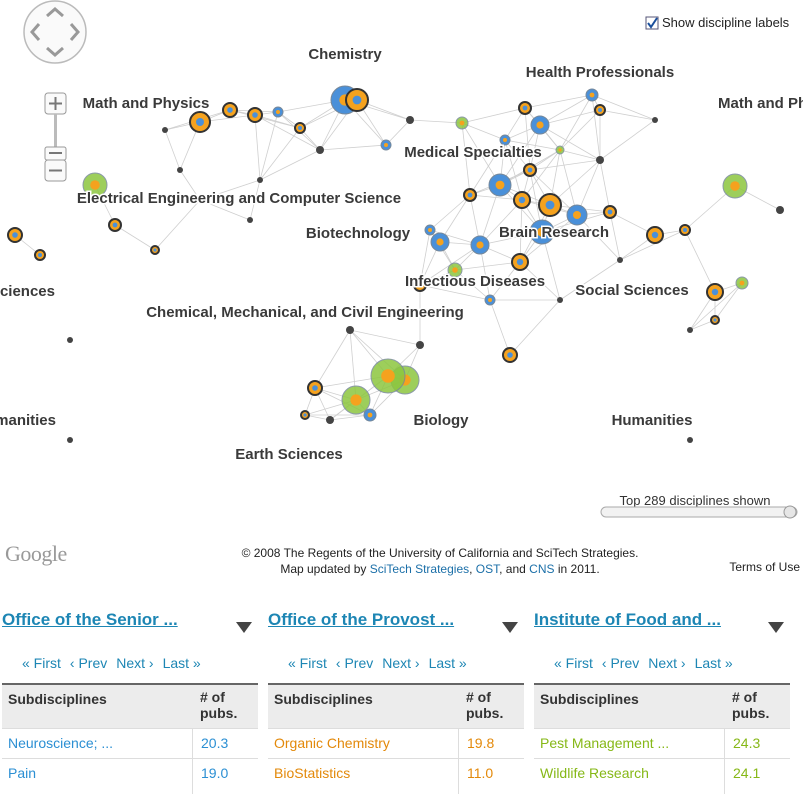  I want to click on terms-link: Terms of Use, so click(764, 567).